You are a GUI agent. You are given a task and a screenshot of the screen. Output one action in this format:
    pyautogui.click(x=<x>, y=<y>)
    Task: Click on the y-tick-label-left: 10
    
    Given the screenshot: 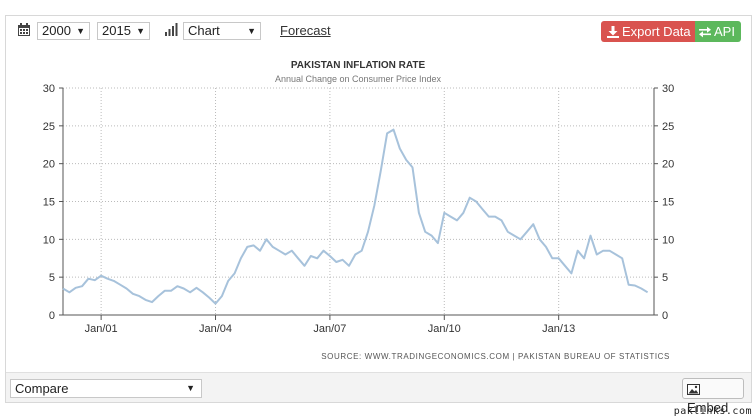 What is the action you would take?
    pyautogui.click(x=49, y=240)
    